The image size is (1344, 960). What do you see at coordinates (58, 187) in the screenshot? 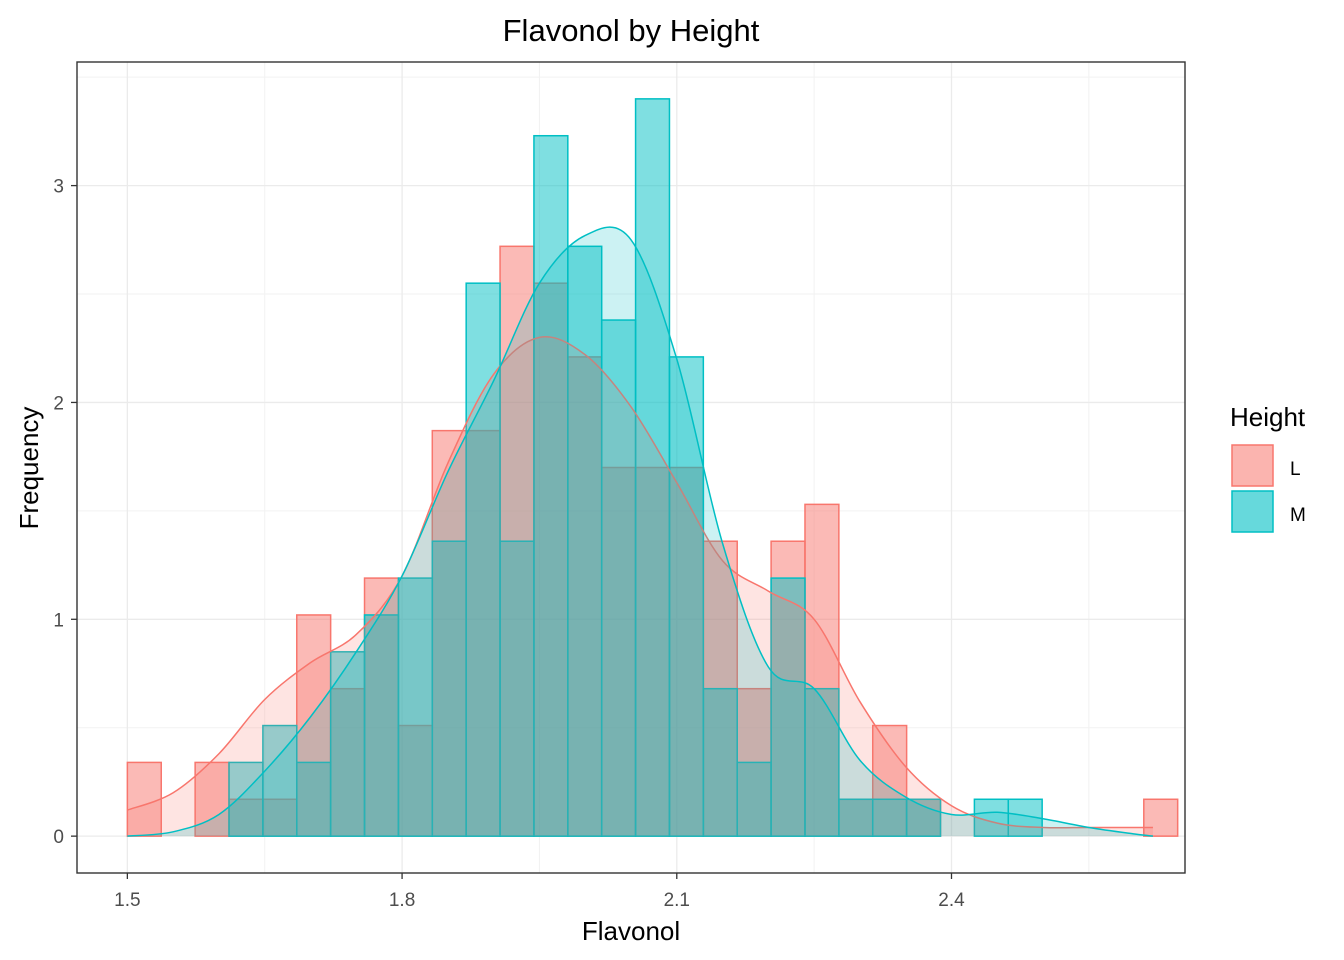
I see `y-tick-label: 3` at bounding box center [58, 187].